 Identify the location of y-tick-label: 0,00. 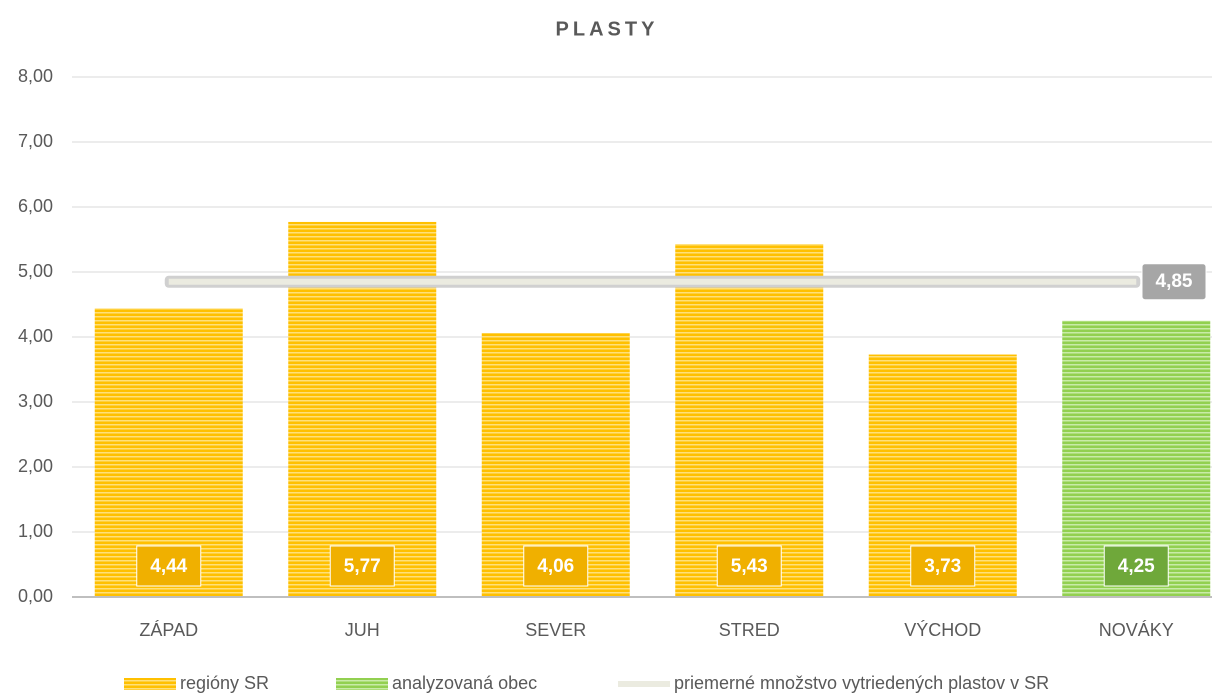
(35, 596).